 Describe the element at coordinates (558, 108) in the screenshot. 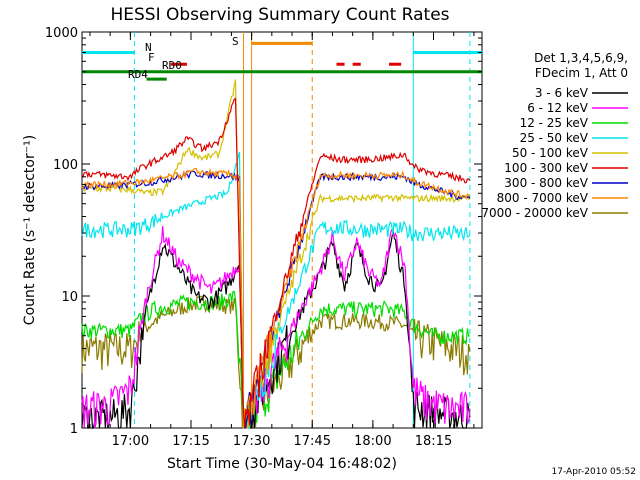

I see `legend-entry-label: 6 - 12 keV` at that location.